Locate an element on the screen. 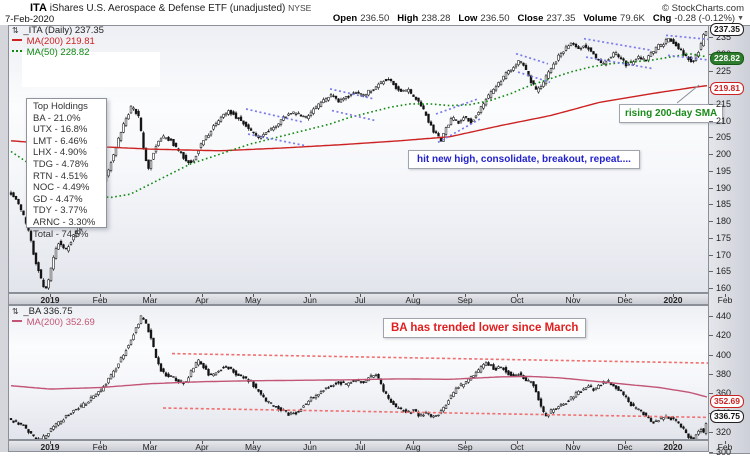 This screenshot has width=750, height=457. main-symbol-legend: _ITA (Daily) 237.35 is located at coordinates (63, 30).